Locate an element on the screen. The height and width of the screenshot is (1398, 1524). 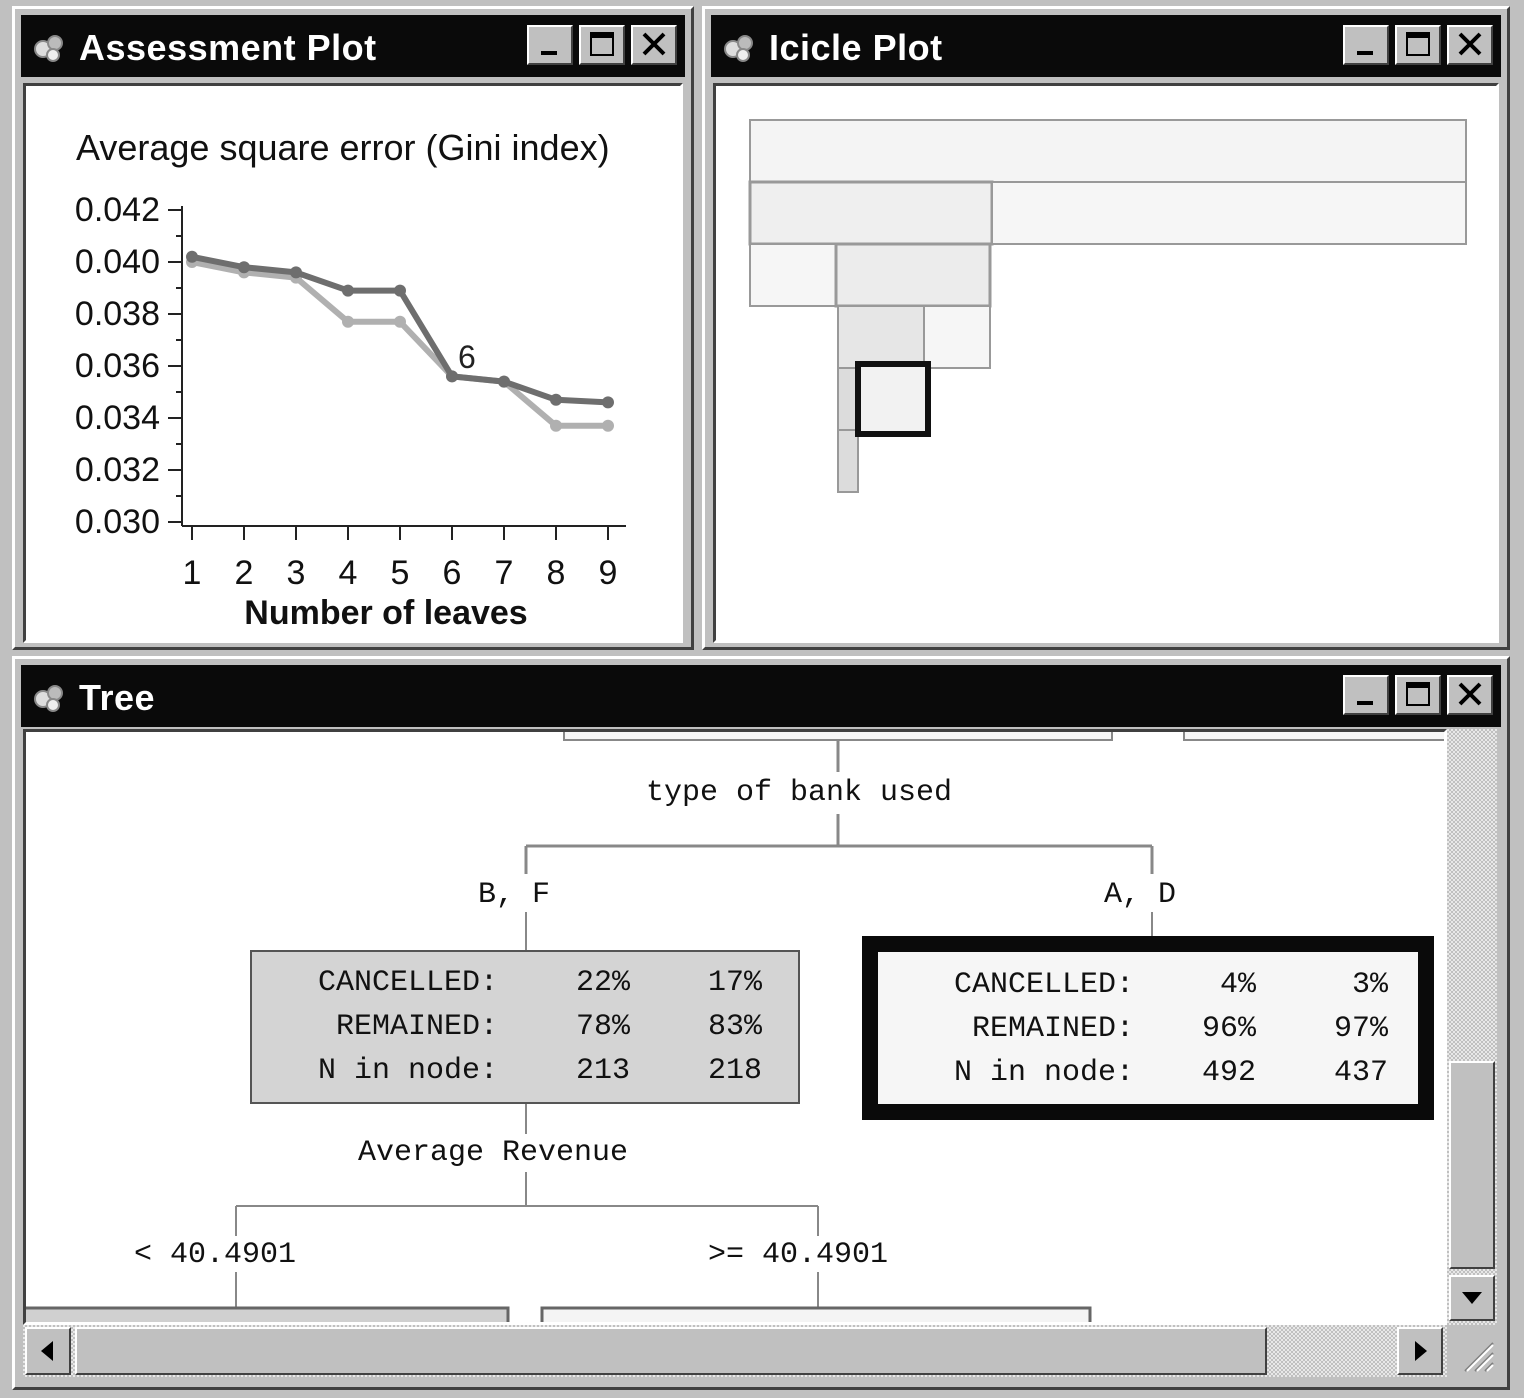
icicle-node-level1-right is located at coordinates (1229, 213).